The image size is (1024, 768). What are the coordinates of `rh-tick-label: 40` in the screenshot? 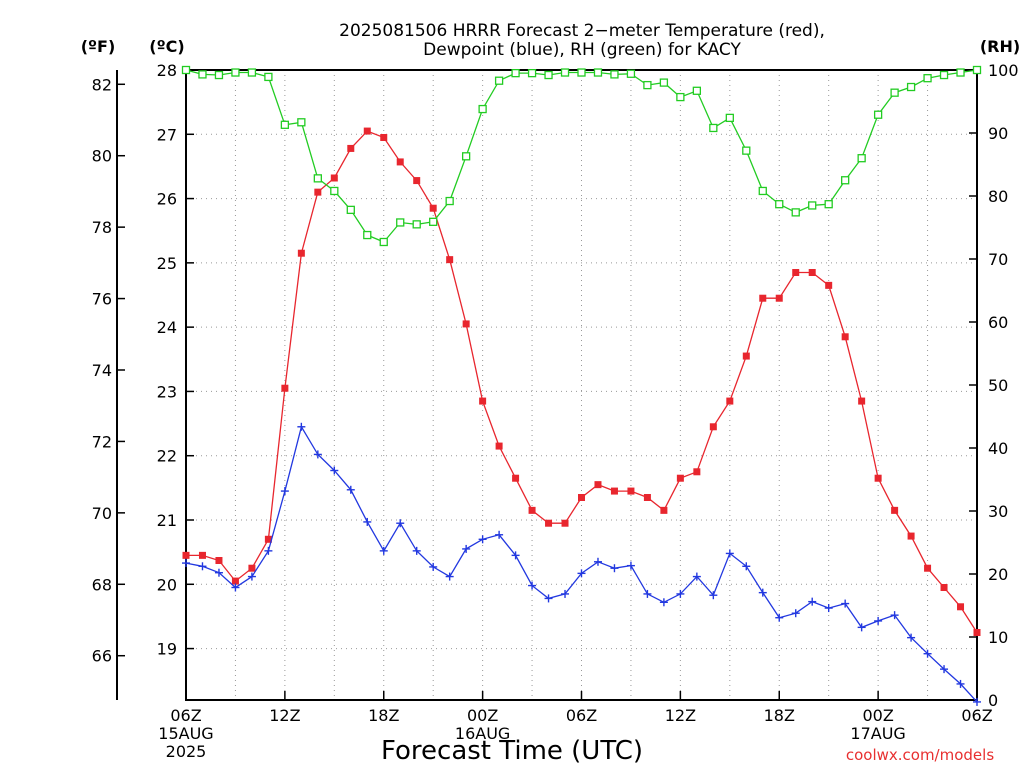 It's located at (998, 448).